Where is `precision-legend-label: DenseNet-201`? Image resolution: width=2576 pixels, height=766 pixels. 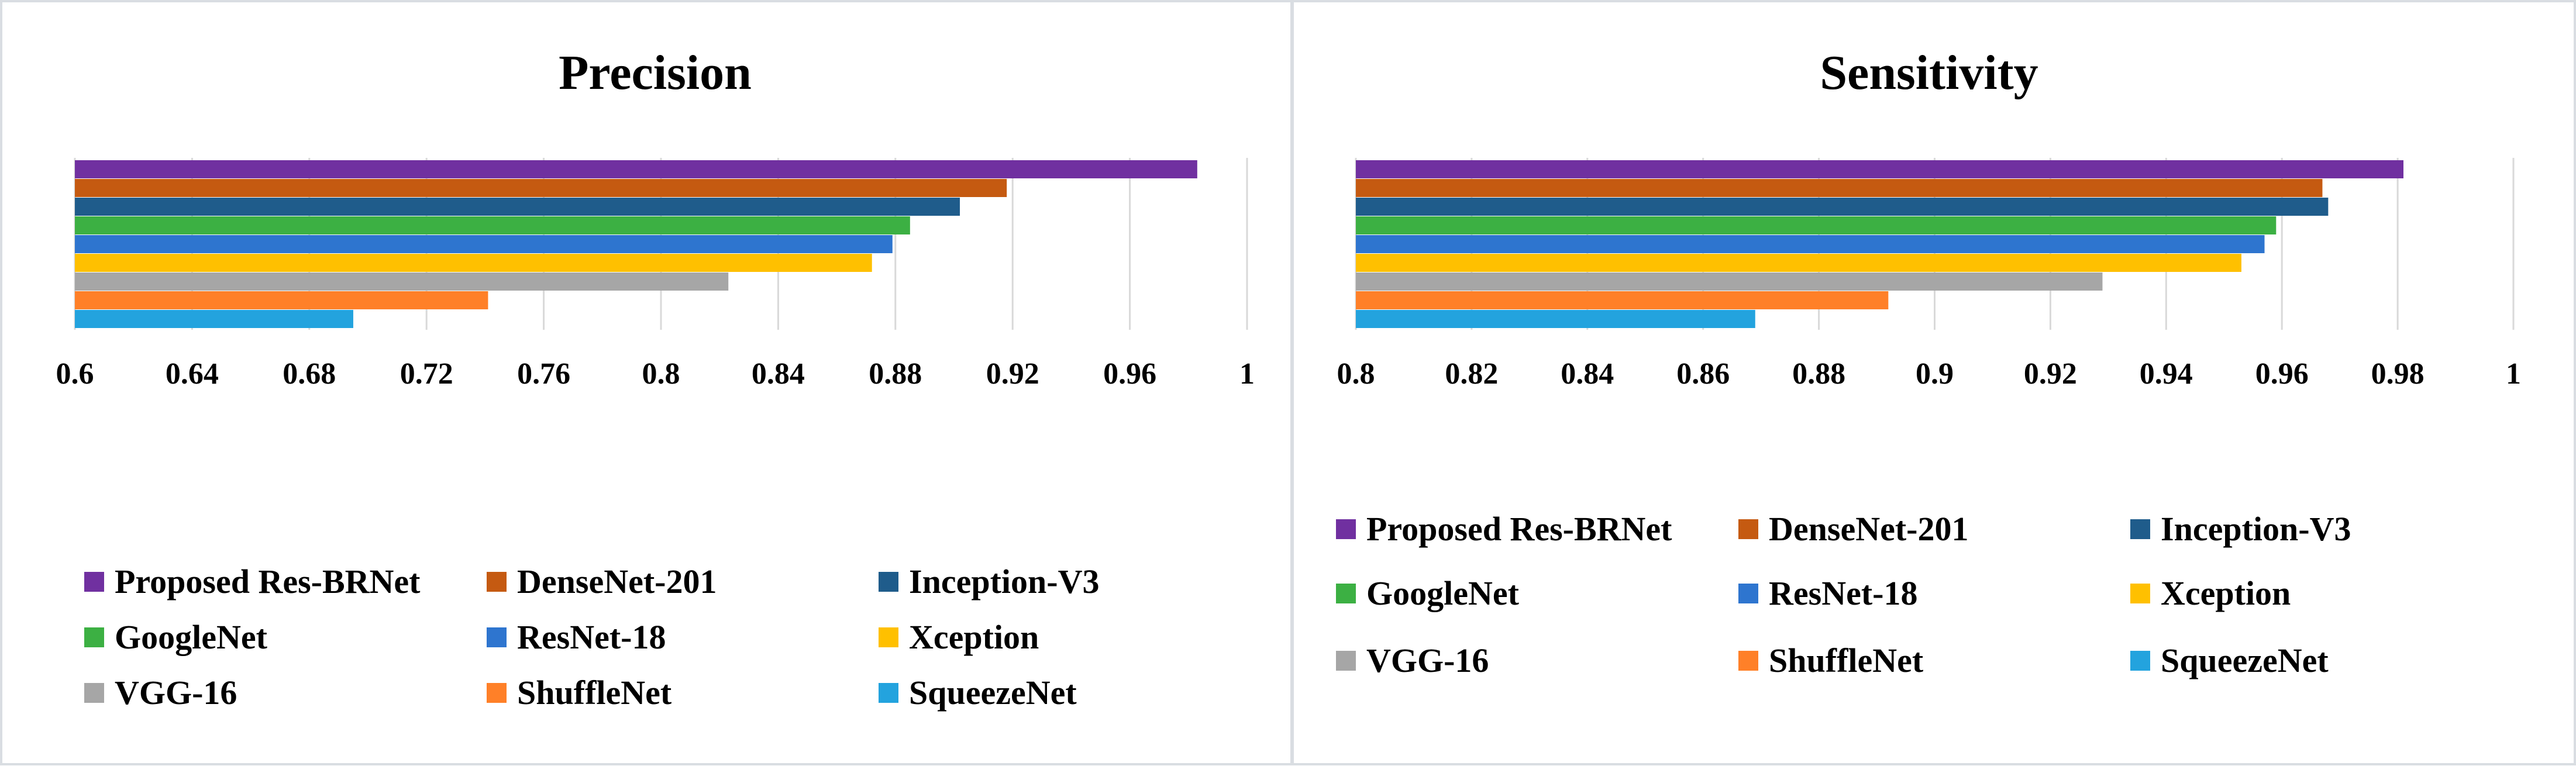 precision-legend-label: DenseNet-201 is located at coordinates (617, 582).